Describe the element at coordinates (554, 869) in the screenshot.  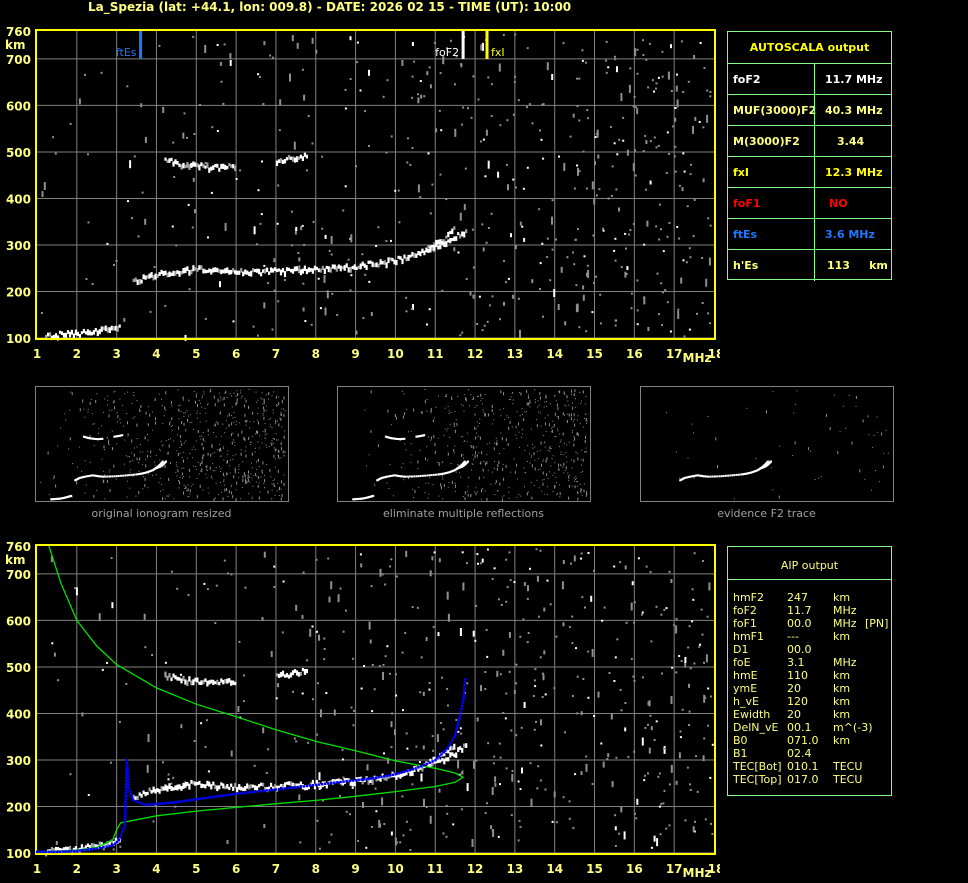
I see `x-tick-label: 14` at that location.